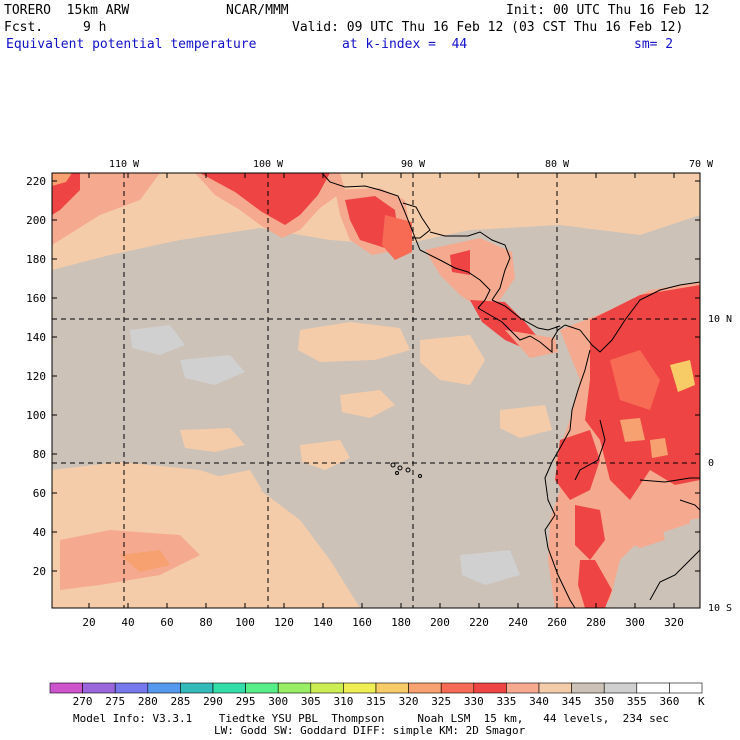 The image size is (740, 740). What do you see at coordinates (131, 44) in the screenshot?
I see `field-name: Equivalent potential temperature` at bounding box center [131, 44].